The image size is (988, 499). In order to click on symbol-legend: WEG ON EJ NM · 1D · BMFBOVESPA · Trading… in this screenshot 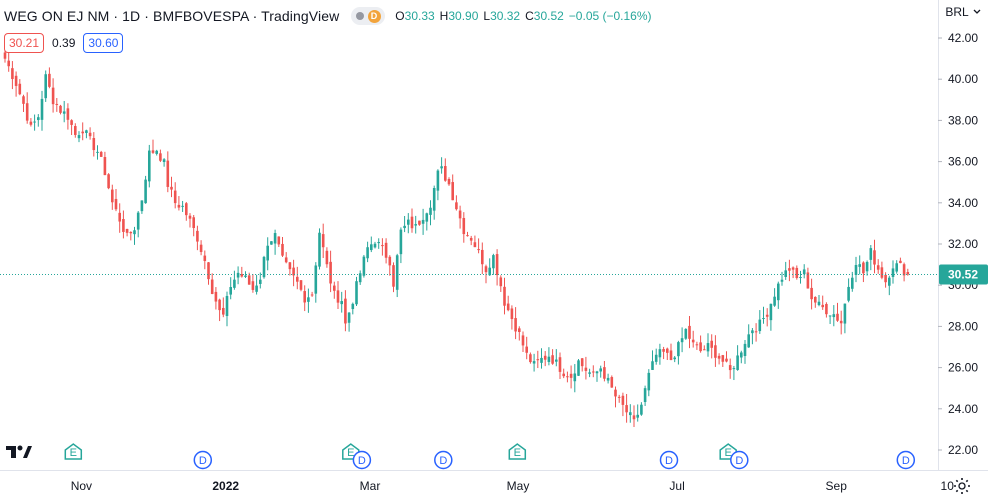, I will do `click(328, 16)`.